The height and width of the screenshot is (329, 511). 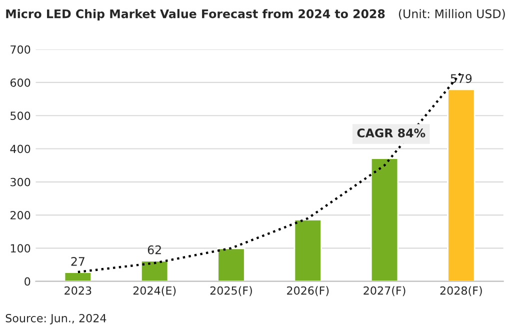 What do you see at coordinates (20, 248) in the screenshot?
I see `y-tick-label: 100` at bounding box center [20, 248].